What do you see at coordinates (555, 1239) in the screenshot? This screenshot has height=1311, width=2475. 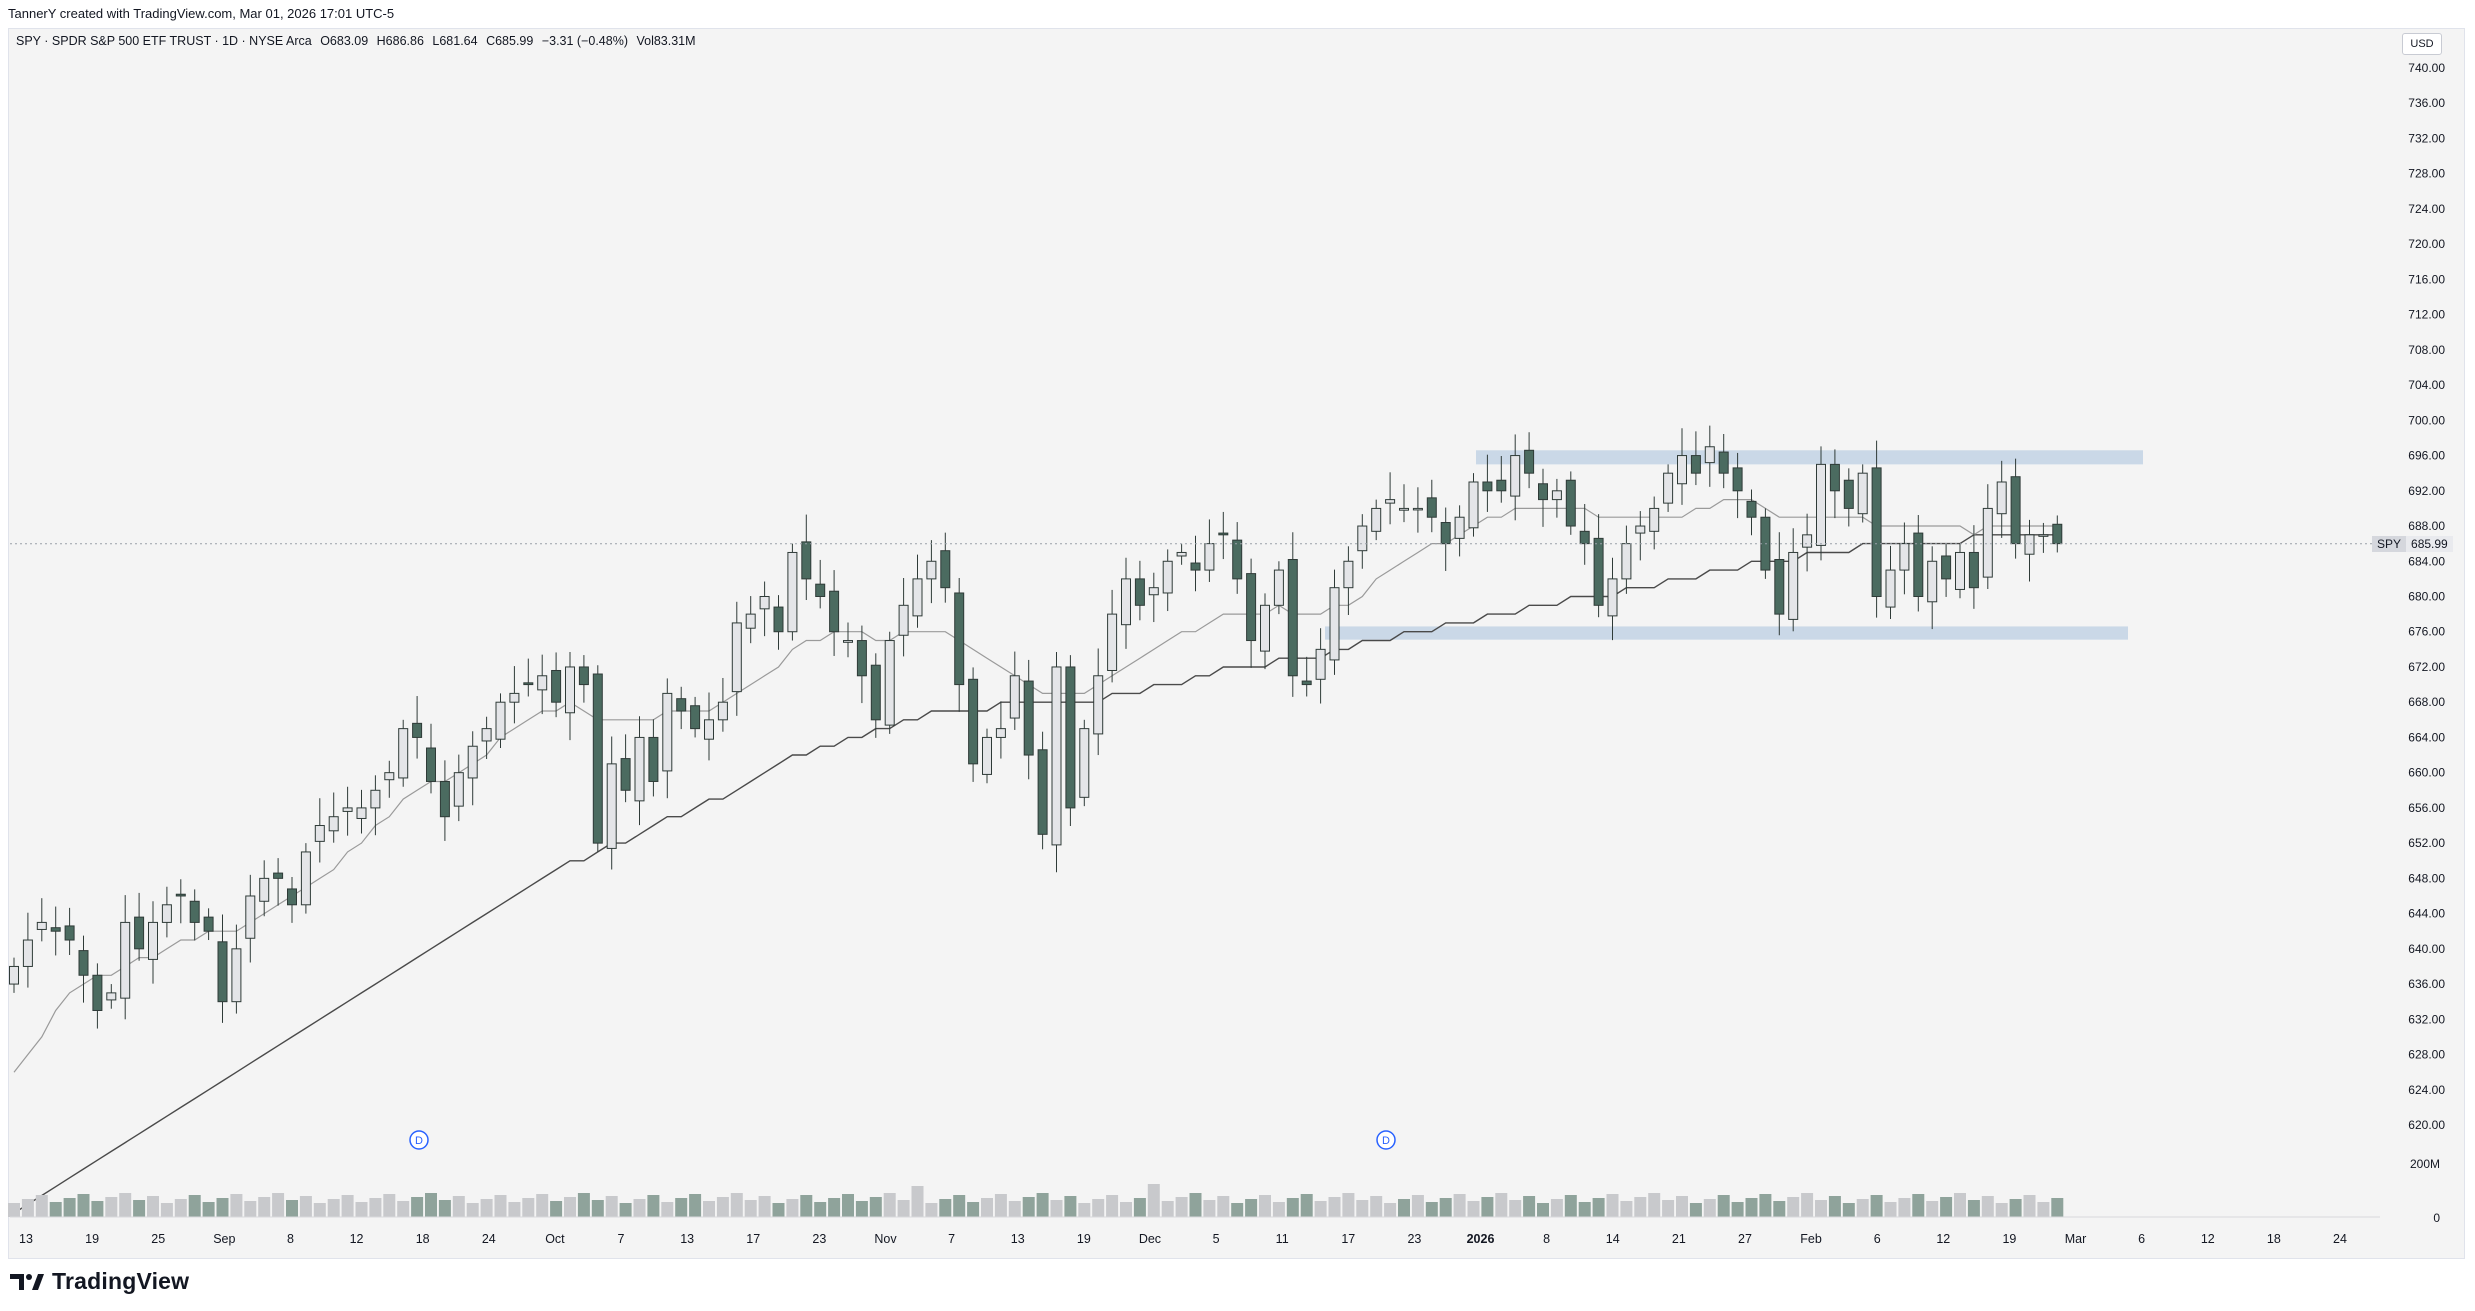 I see `x-tick-label: Oct` at bounding box center [555, 1239].